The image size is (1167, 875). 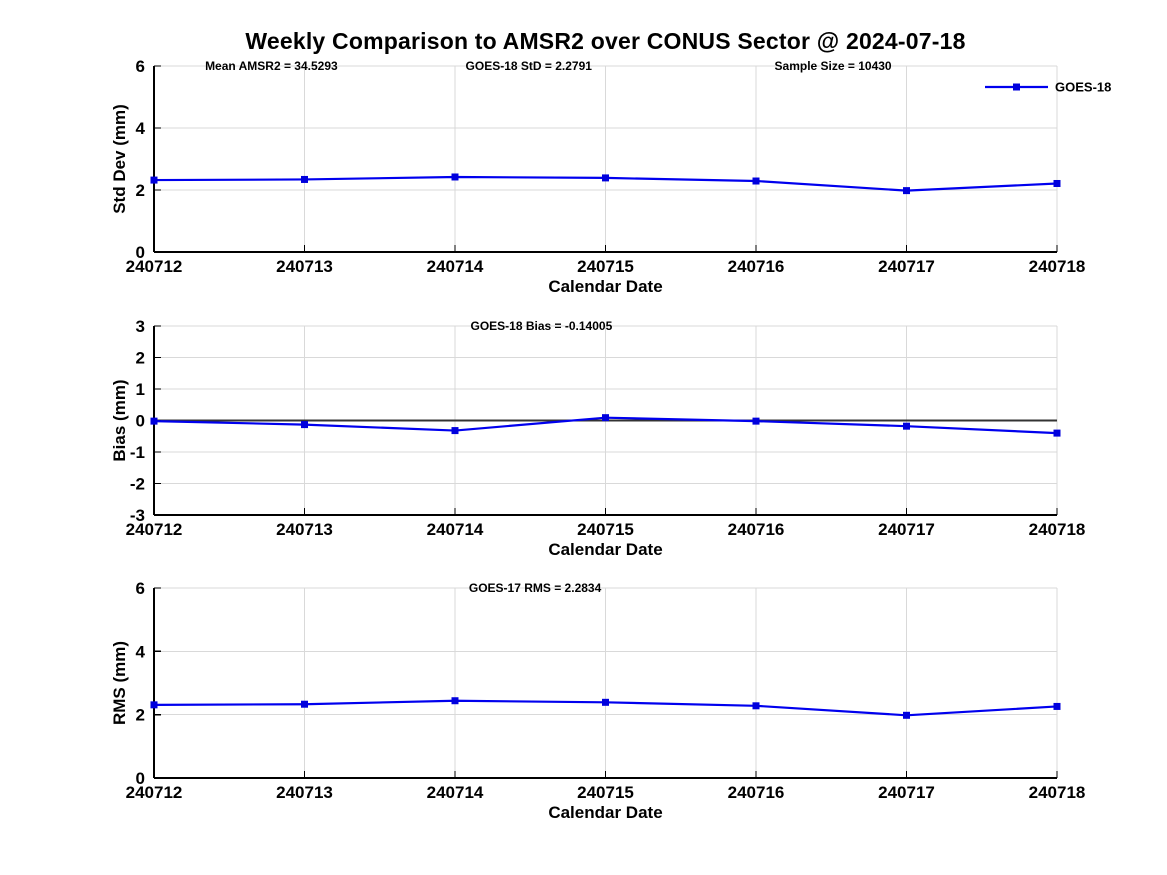 I want to click on annotation: GOES-18 Bias = -0.14005, so click(x=542, y=326).